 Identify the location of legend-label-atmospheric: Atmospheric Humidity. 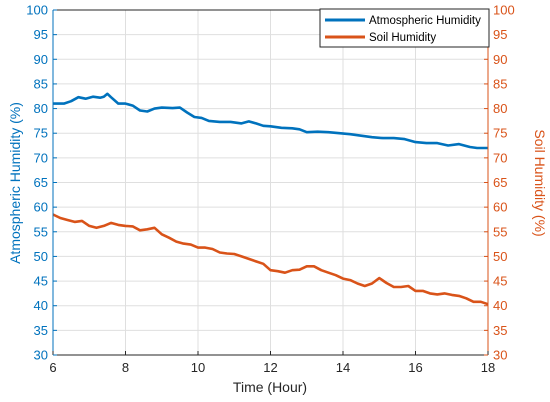
(425, 21).